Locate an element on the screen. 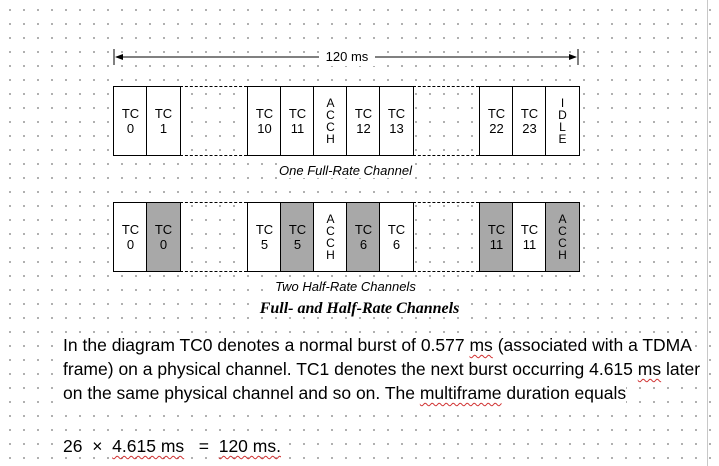 The width and height of the screenshot is (719, 466). eq-result: 120 ms. is located at coordinates (249, 446).